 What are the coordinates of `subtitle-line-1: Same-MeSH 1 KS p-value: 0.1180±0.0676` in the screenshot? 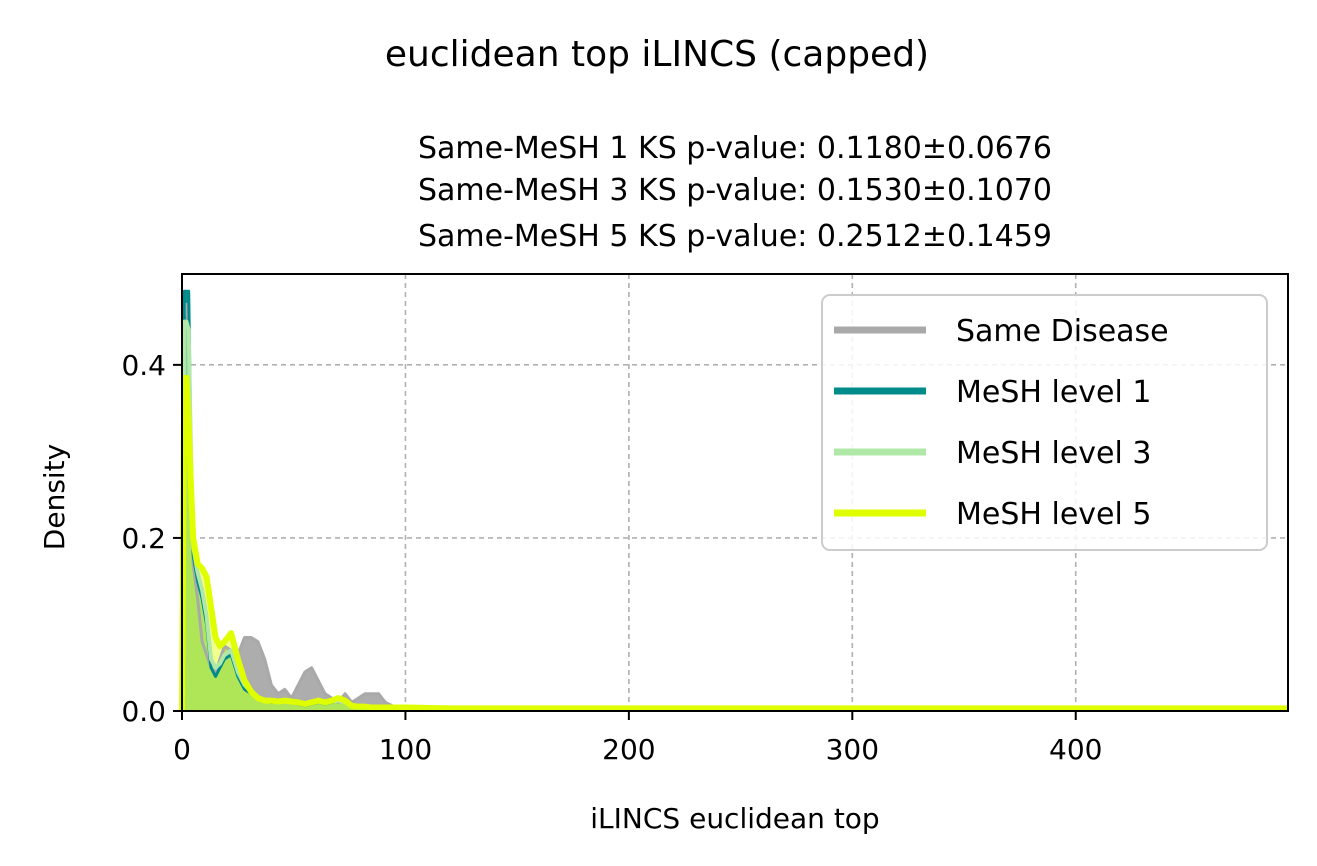 It's located at (735, 148).